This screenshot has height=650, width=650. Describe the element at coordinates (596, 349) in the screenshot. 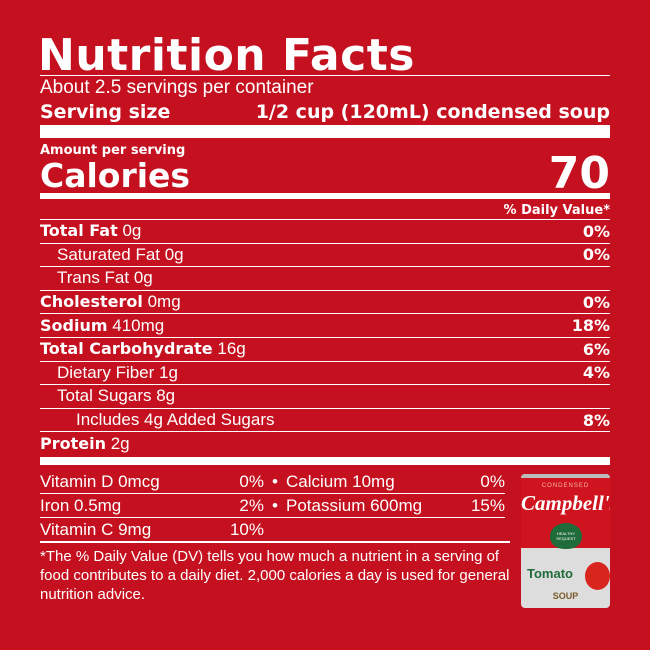

I see `nutrient-dv: 6%` at that location.